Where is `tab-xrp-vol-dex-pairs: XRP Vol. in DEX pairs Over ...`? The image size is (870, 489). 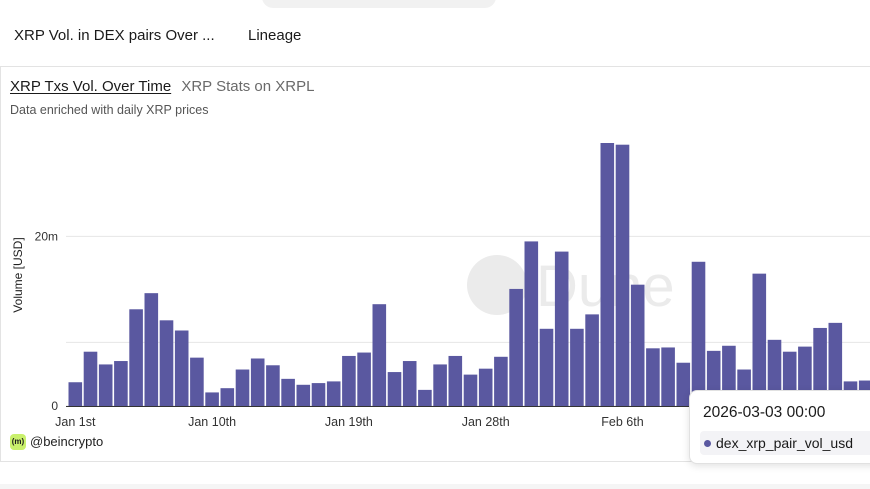
tab-xrp-vol-dex-pairs: XRP Vol. in DEX pairs Over ... is located at coordinates (114, 35).